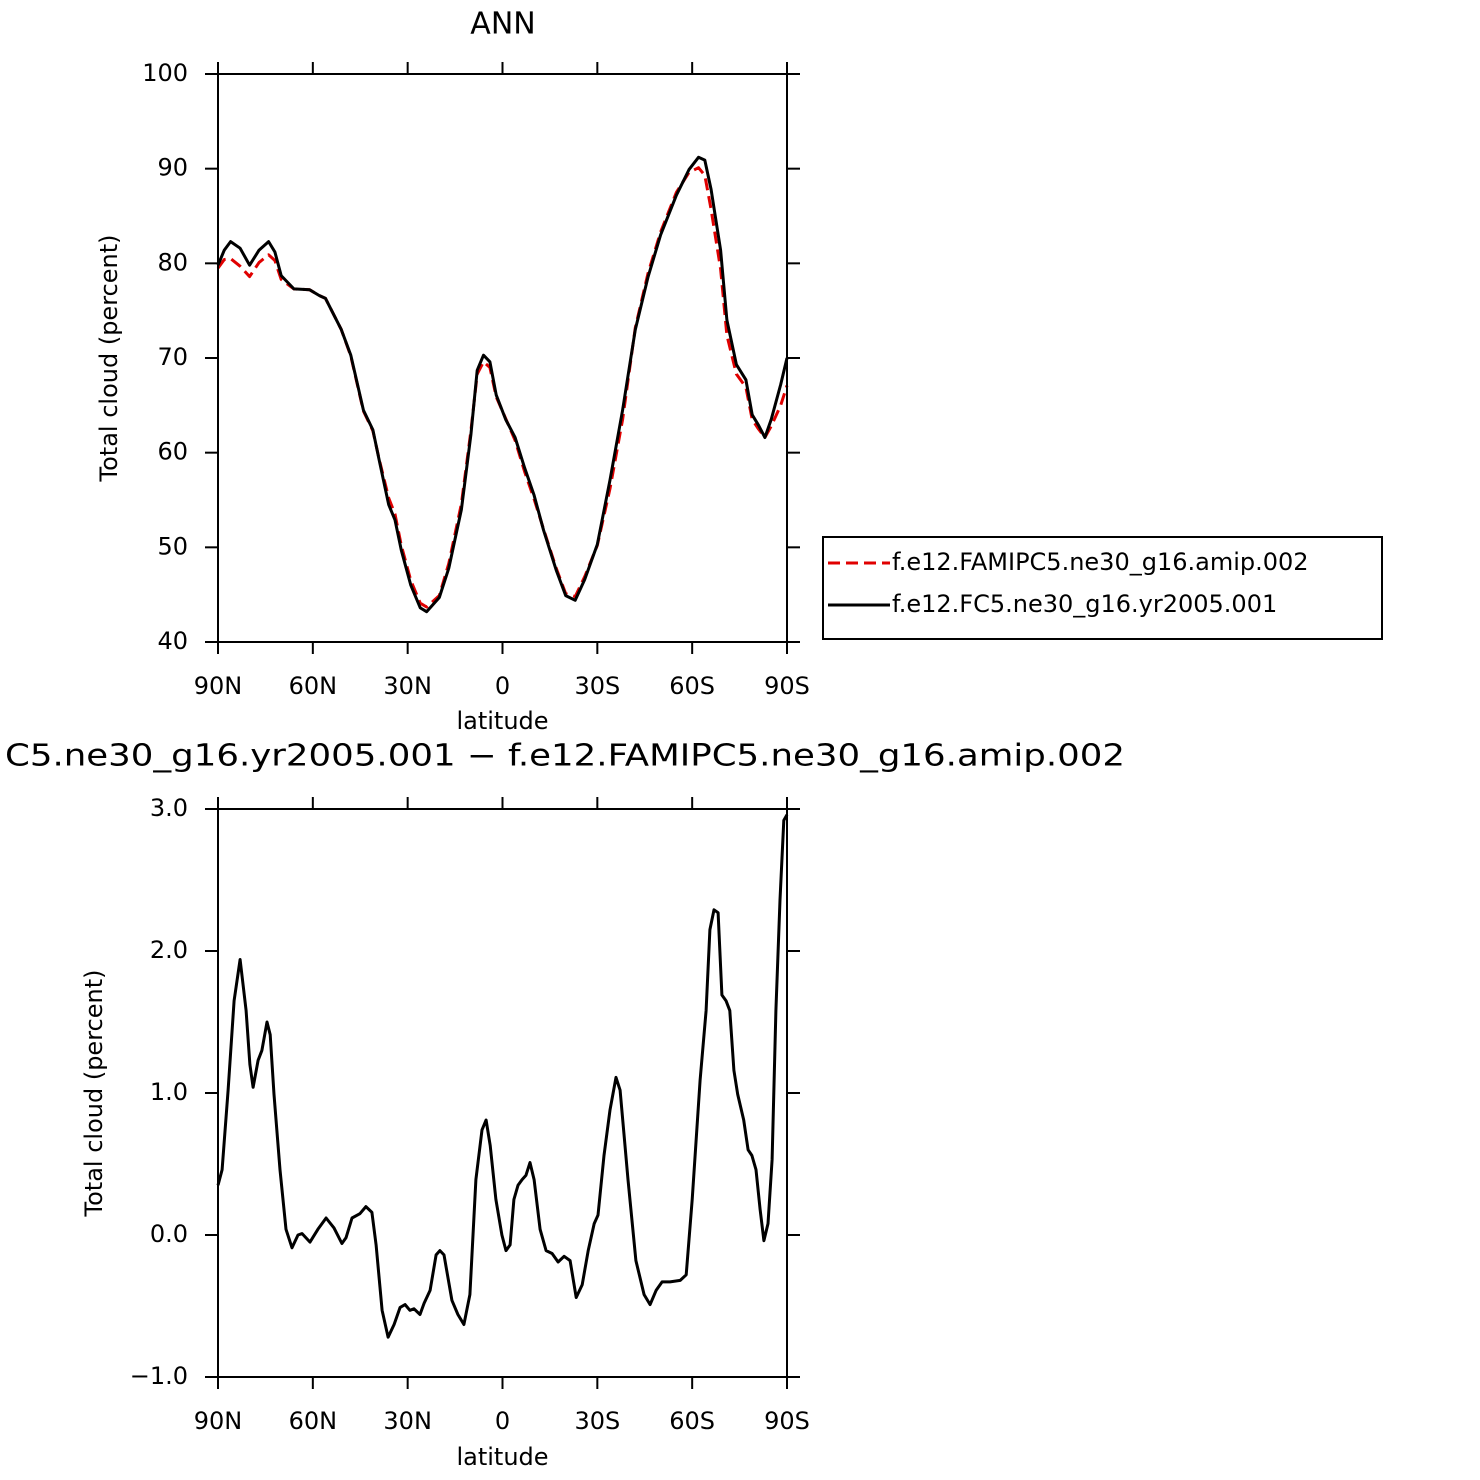  What do you see at coordinates (1100, 562) in the screenshot?
I see `legend-label: f.e12.FAMIPC5.ne30_g16.amip.002` at bounding box center [1100, 562].